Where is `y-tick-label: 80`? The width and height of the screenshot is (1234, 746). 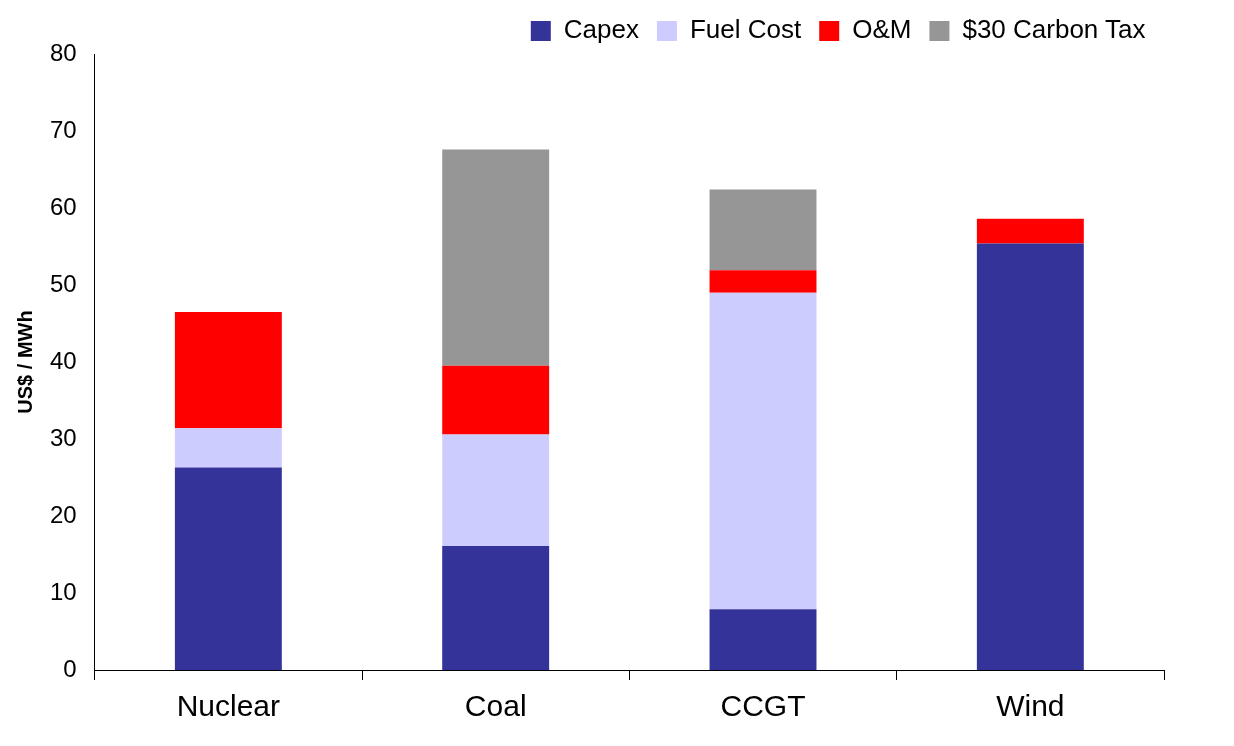
y-tick-label: 80 is located at coordinates (63, 52).